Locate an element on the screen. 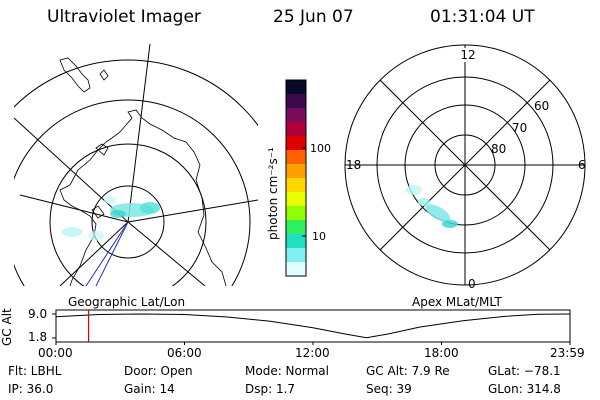  south-america-coastline is located at coordinates (75, 75).